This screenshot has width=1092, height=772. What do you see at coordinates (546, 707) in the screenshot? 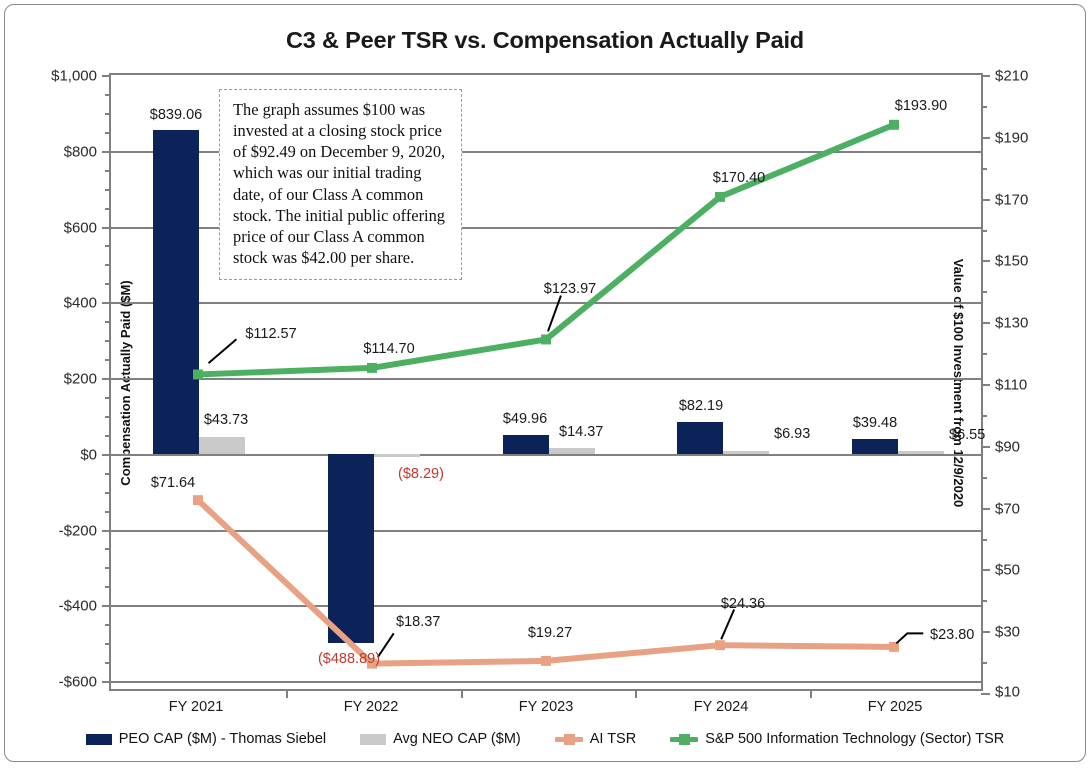
I see `x-axis-category-fy2023: FY 2023` at bounding box center [546, 707].